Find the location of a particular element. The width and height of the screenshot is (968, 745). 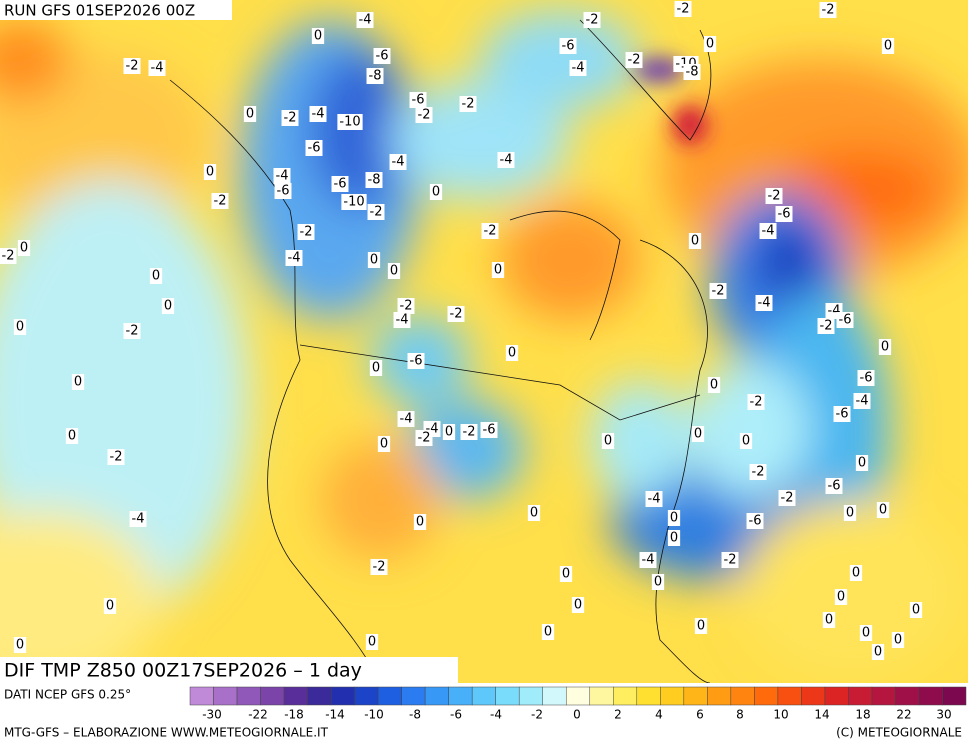

legend-label: 0 is located at coordinates (577, 715).